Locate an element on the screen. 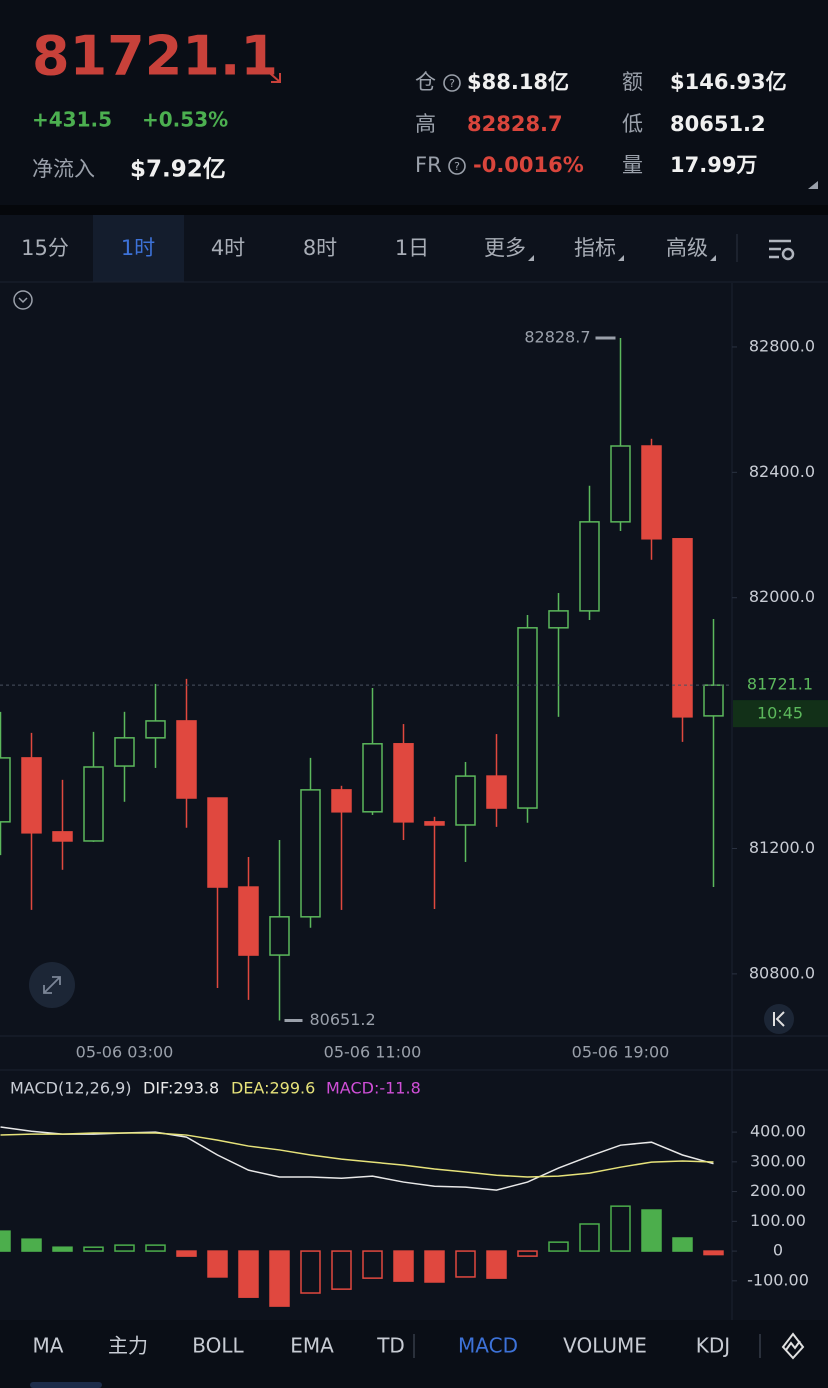 The width and height of the screenshot is (828, 1388). timeframe-tab: 15分 is located at coordinates (45, 248).